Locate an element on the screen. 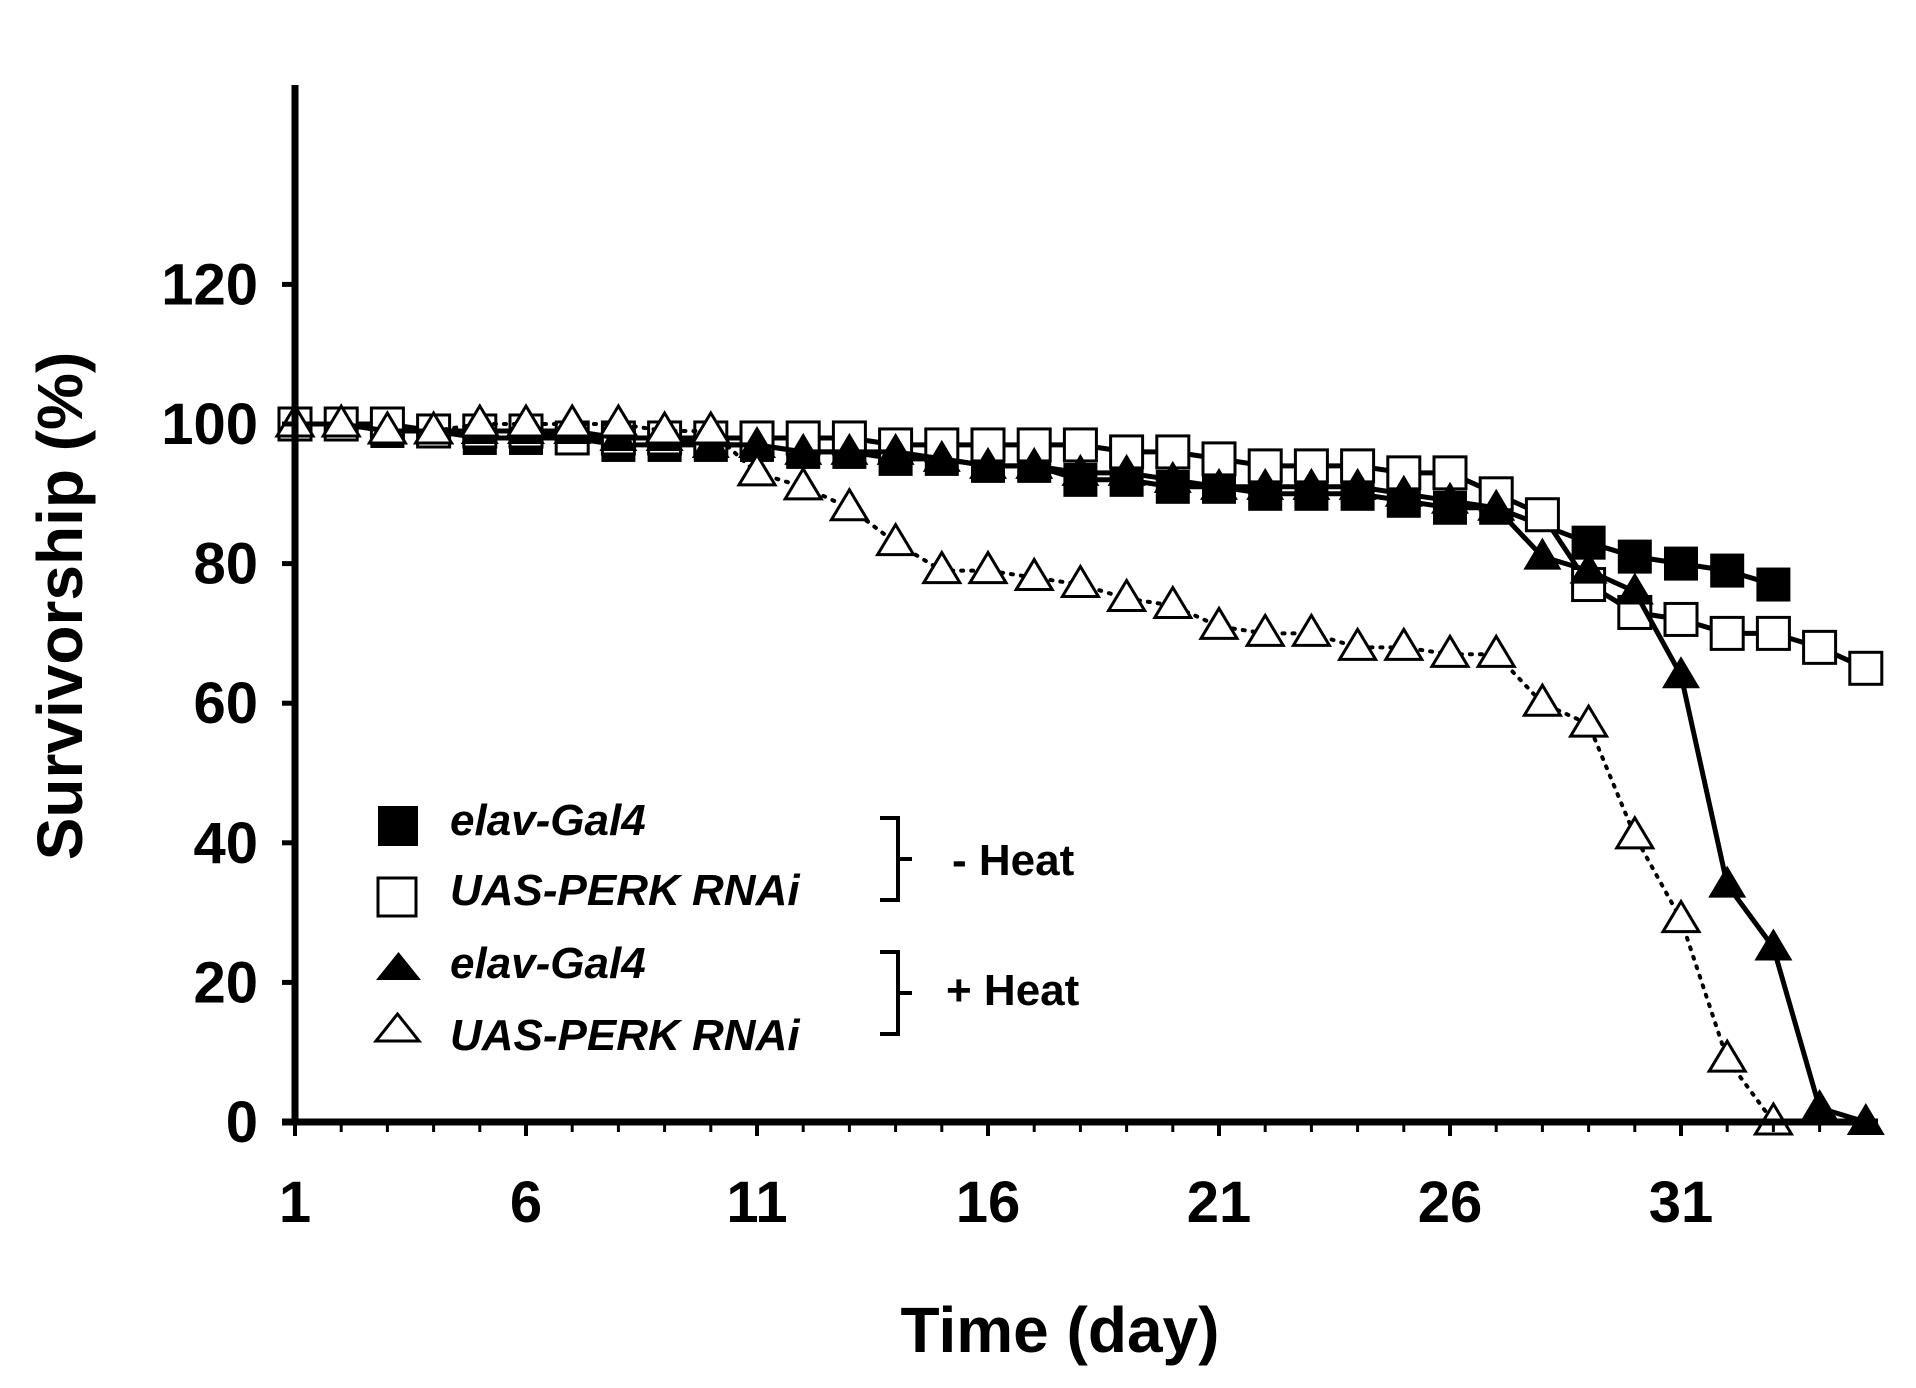 This screenshot has height=1388, width=1916. legend-label-elav-gal4-heat: elav-Gal4 is located at coordinates (548, 963).